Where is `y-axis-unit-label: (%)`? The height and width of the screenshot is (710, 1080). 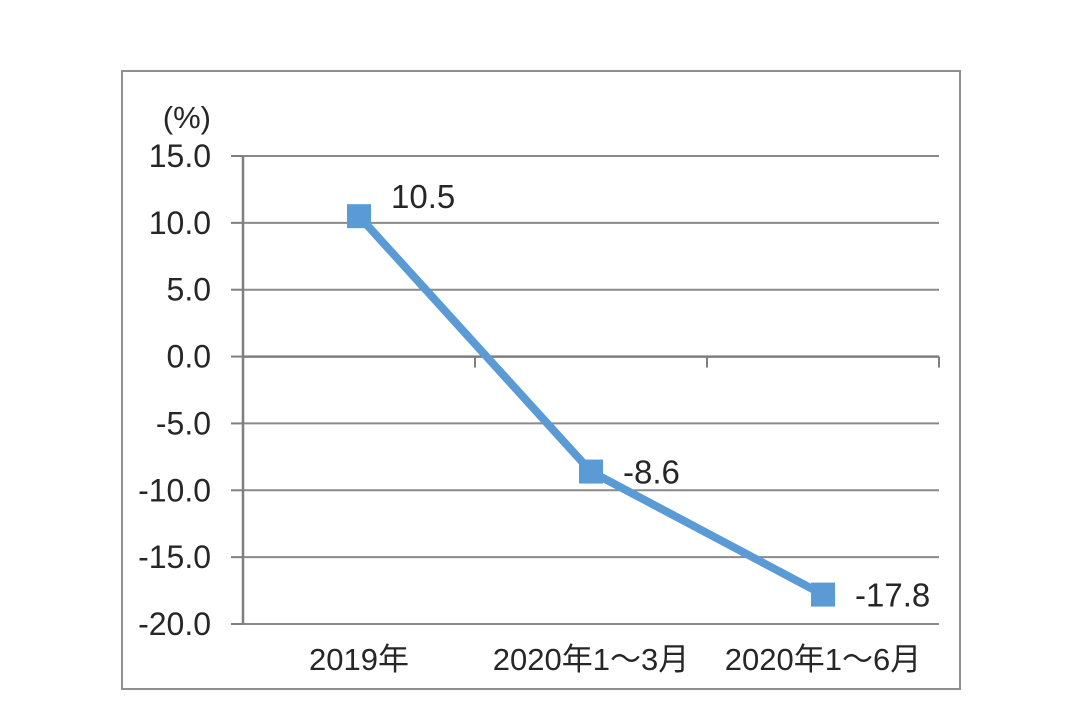 y-axis-unit-label: (%) is located at coordinates (187, 117).